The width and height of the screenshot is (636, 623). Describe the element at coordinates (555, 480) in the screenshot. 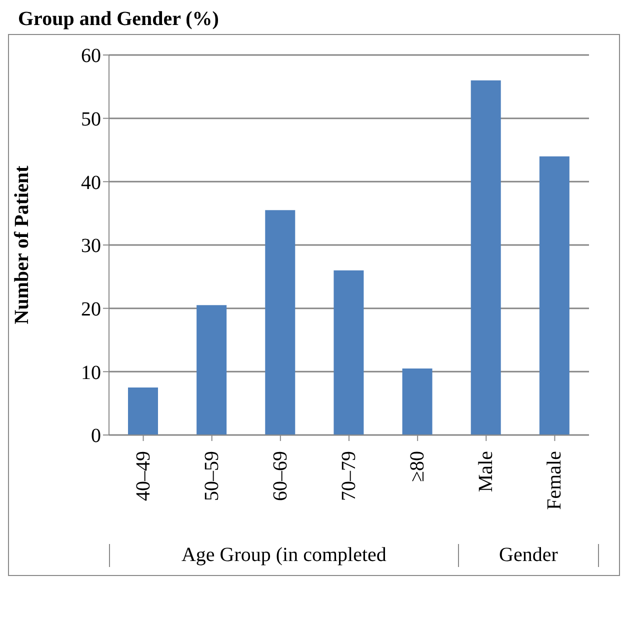

I see `x-tick-label: Female` at that location.